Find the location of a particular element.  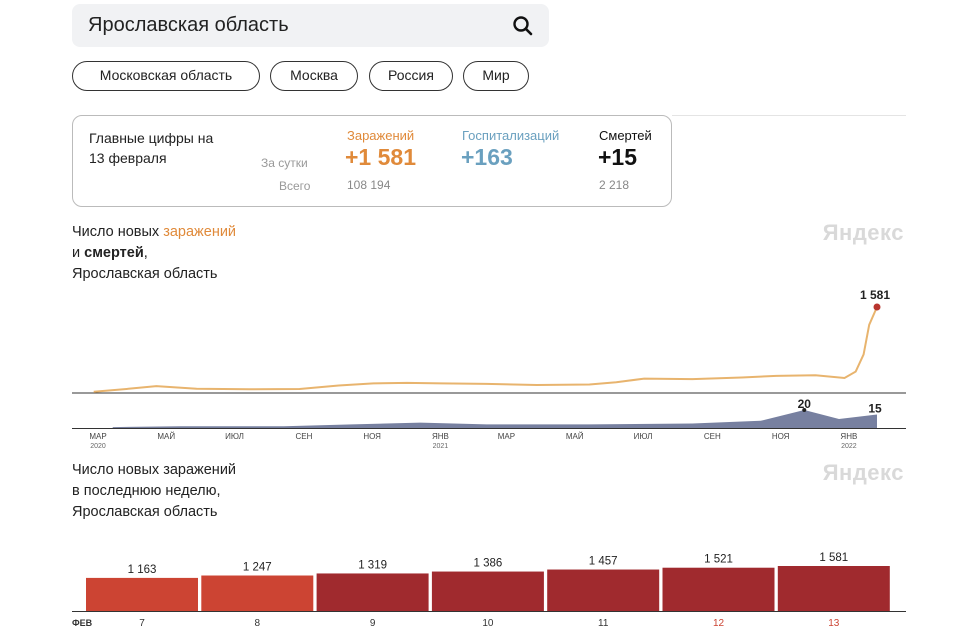

total-label: Всего is located at coordinates (295, 186).